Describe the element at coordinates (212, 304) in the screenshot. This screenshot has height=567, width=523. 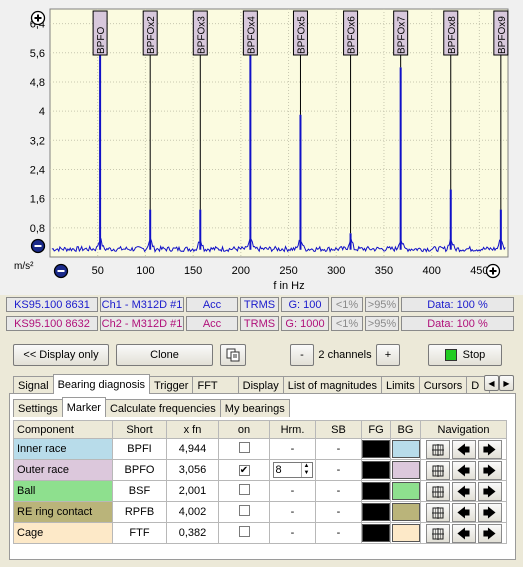
I see `ch1-type: Acc` at that location.